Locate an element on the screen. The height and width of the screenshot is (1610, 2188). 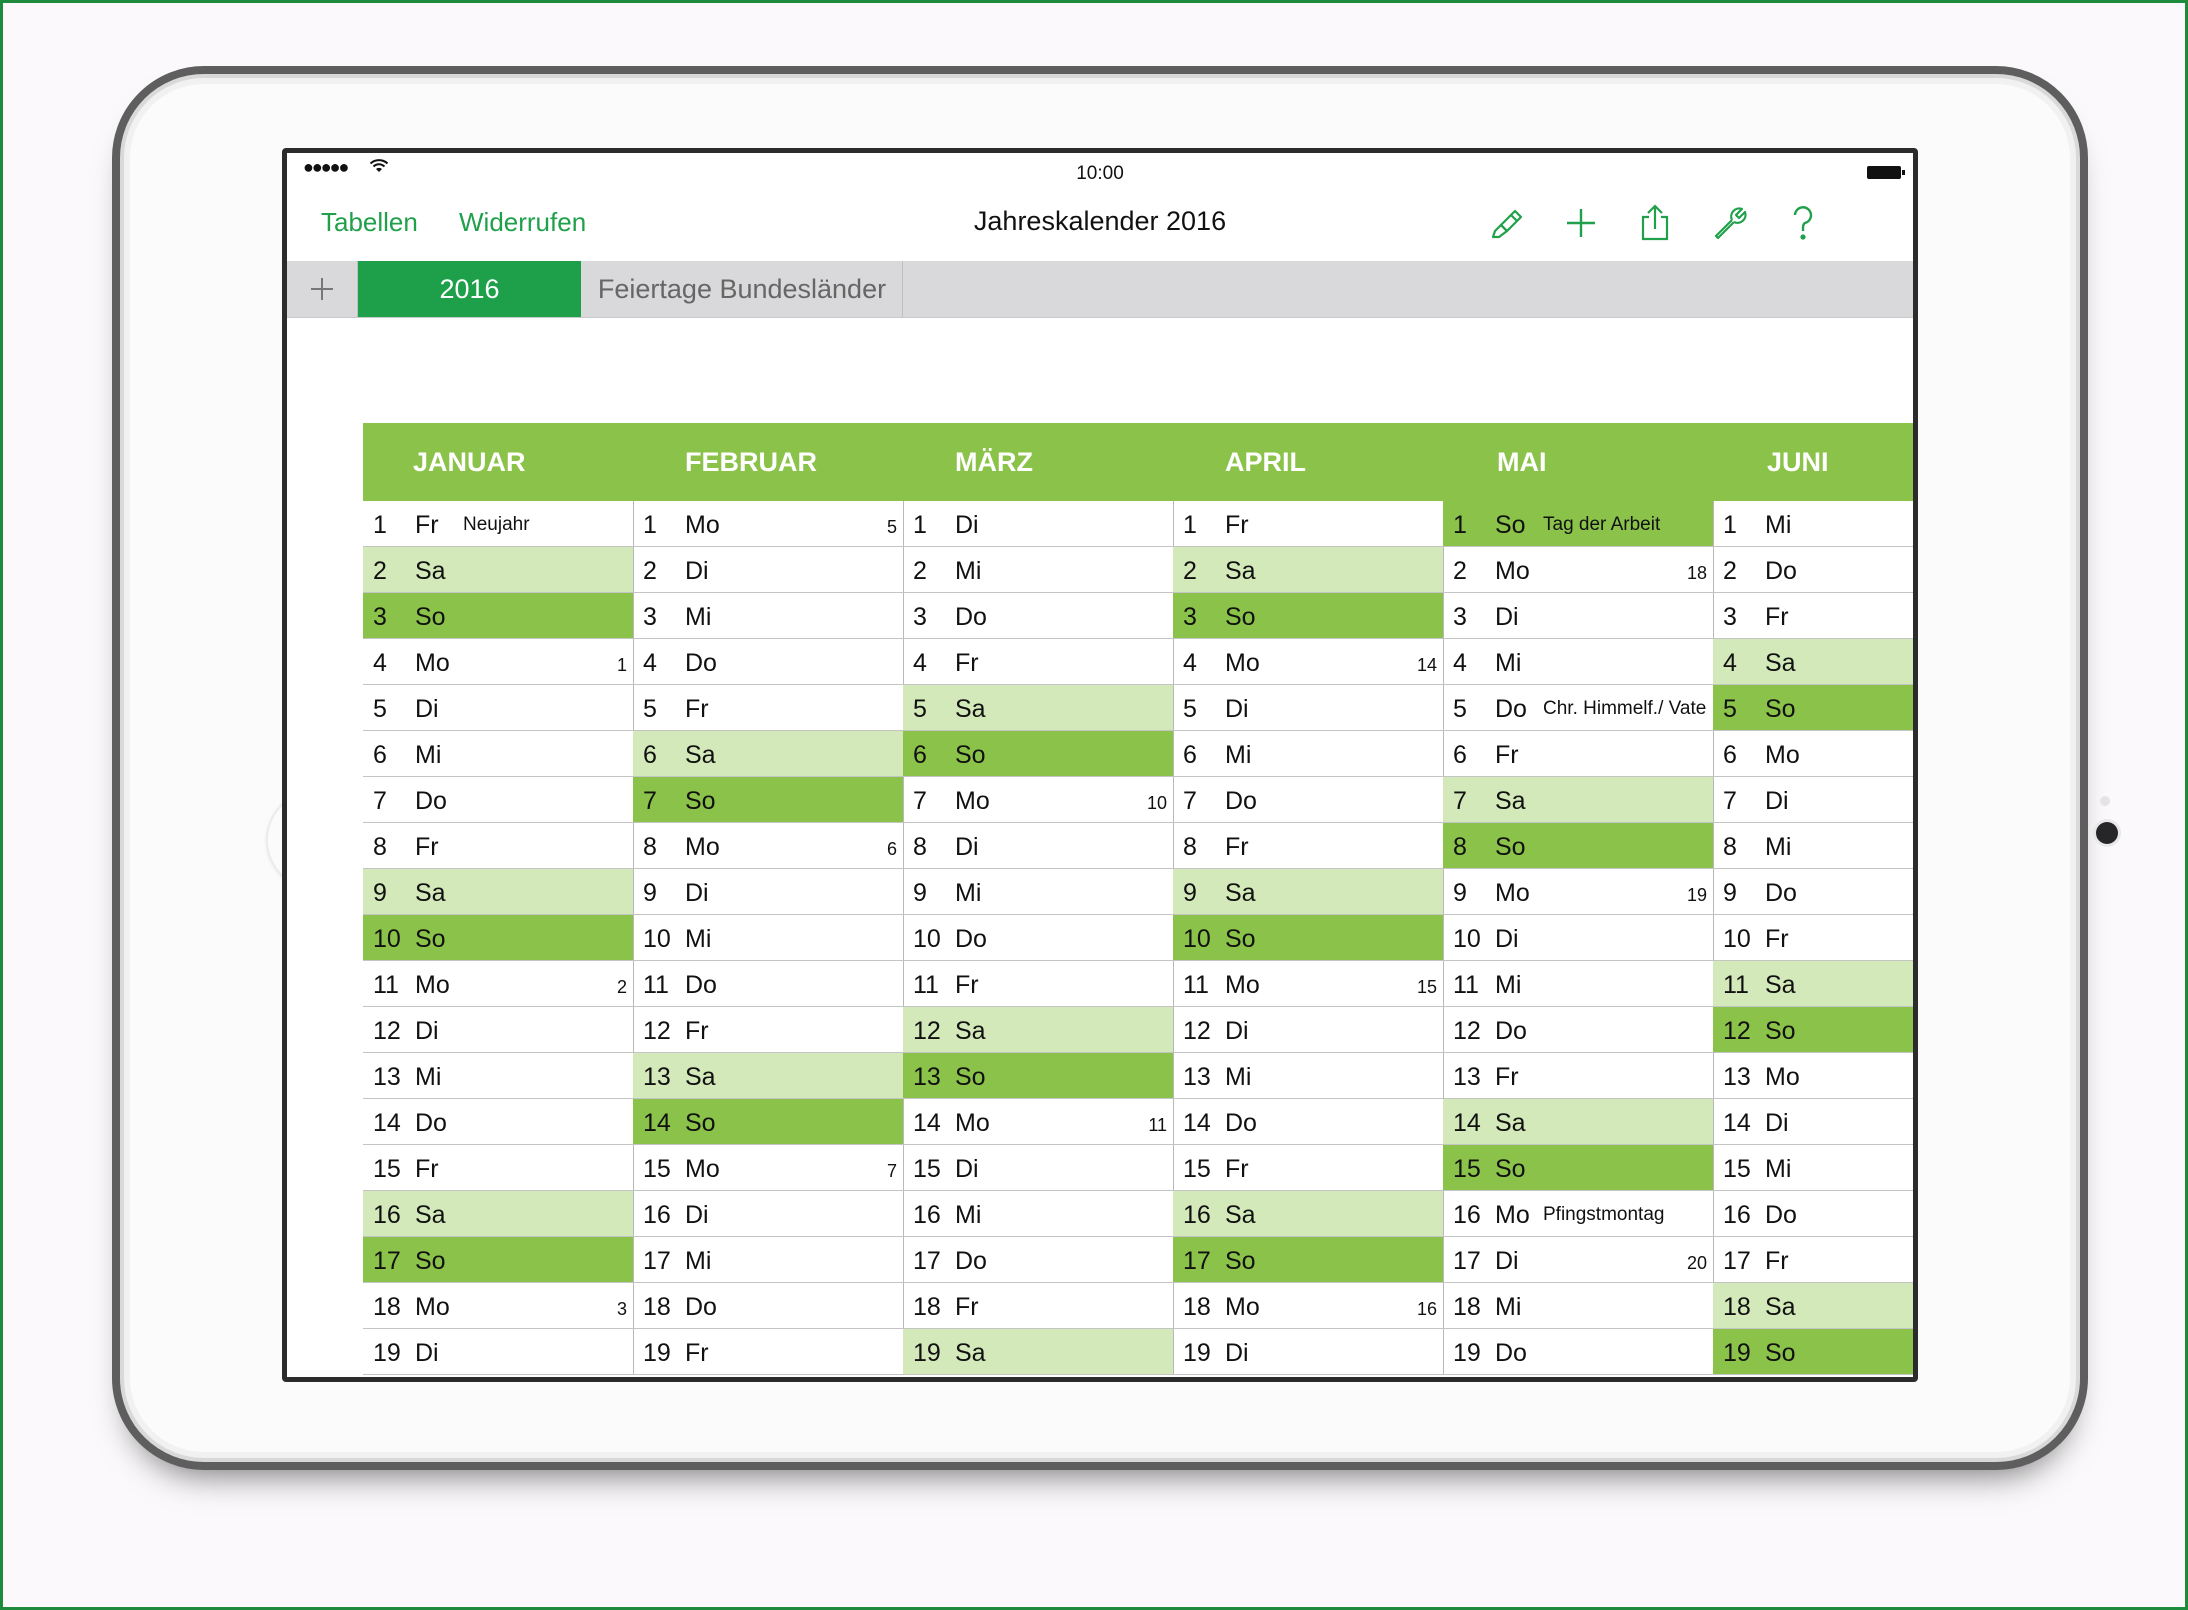
day-row: 7 Di is located at coordinates (1813, 800).